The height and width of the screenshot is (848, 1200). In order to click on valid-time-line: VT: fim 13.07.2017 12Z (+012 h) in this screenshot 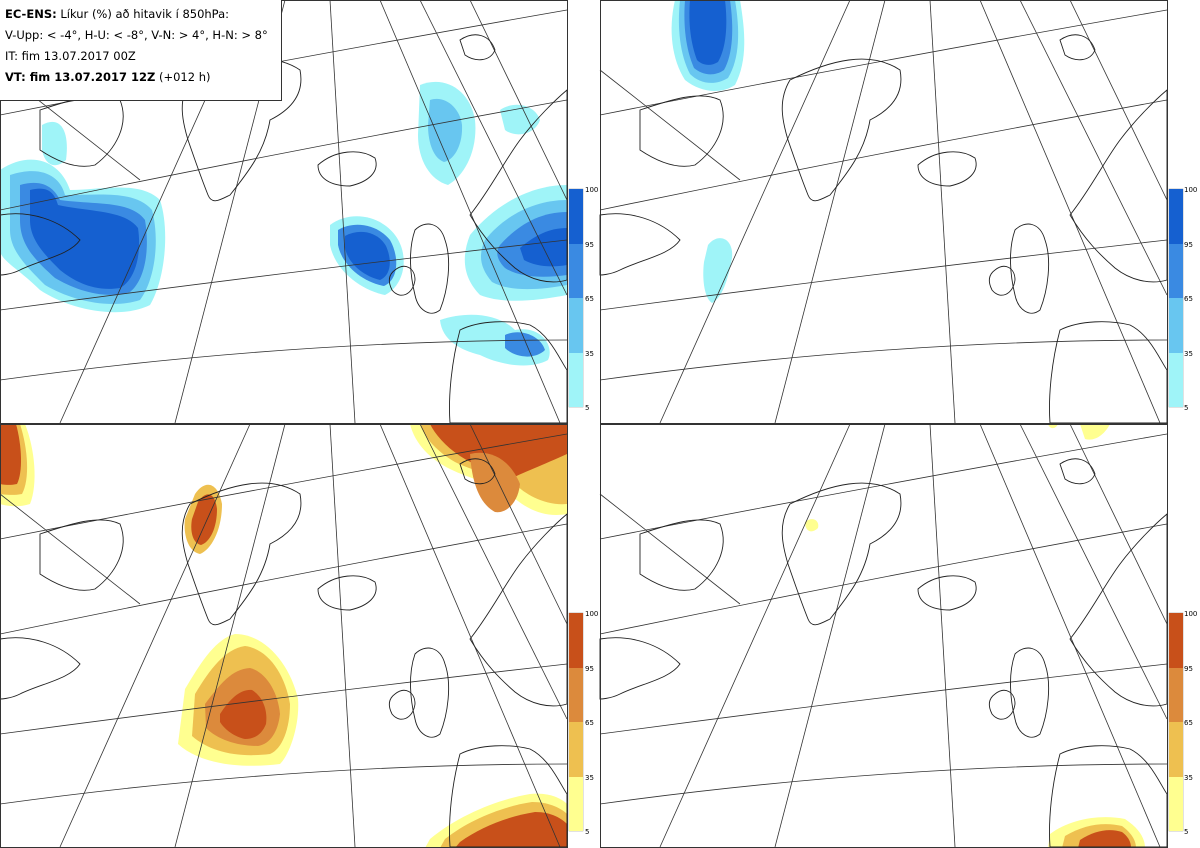, I will do `click(143, 79)`.